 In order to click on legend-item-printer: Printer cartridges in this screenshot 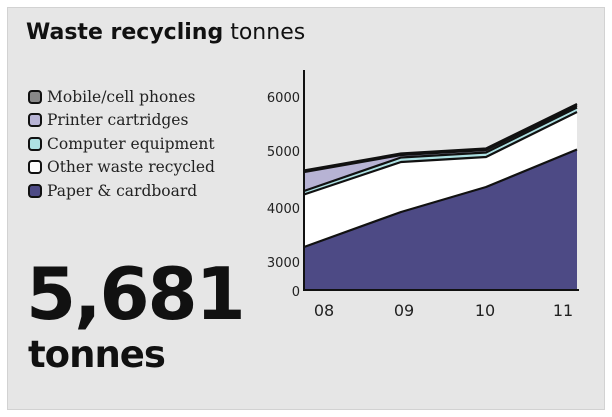, I will do `click(121, 121)`.